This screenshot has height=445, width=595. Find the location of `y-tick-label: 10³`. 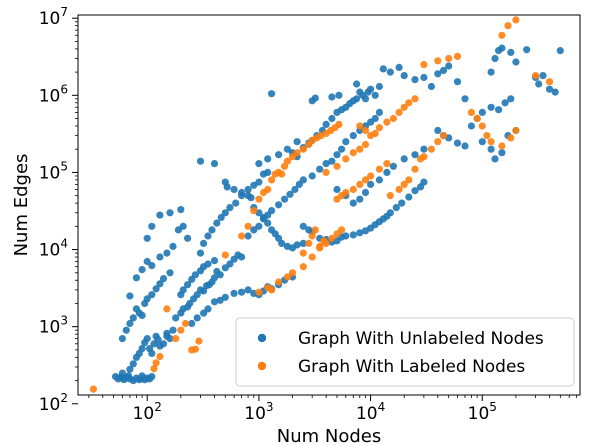

y-tick-label: 10³ is located at coordinates (53, 326).